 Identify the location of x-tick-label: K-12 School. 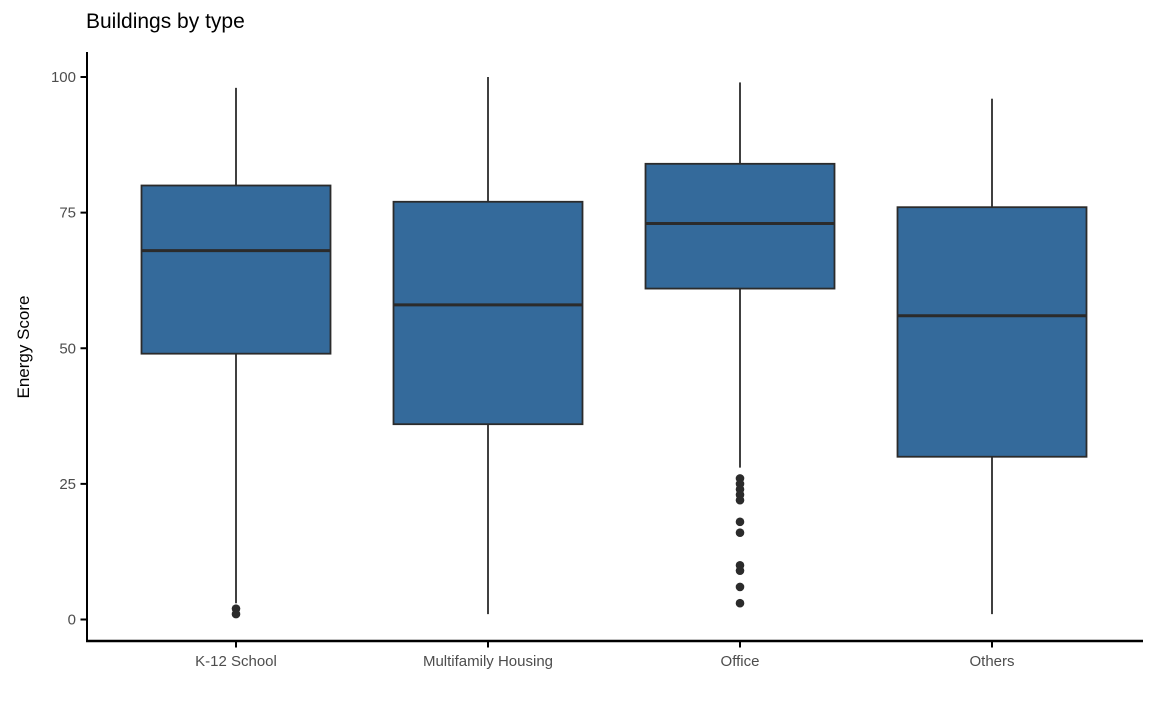
(236, 661).